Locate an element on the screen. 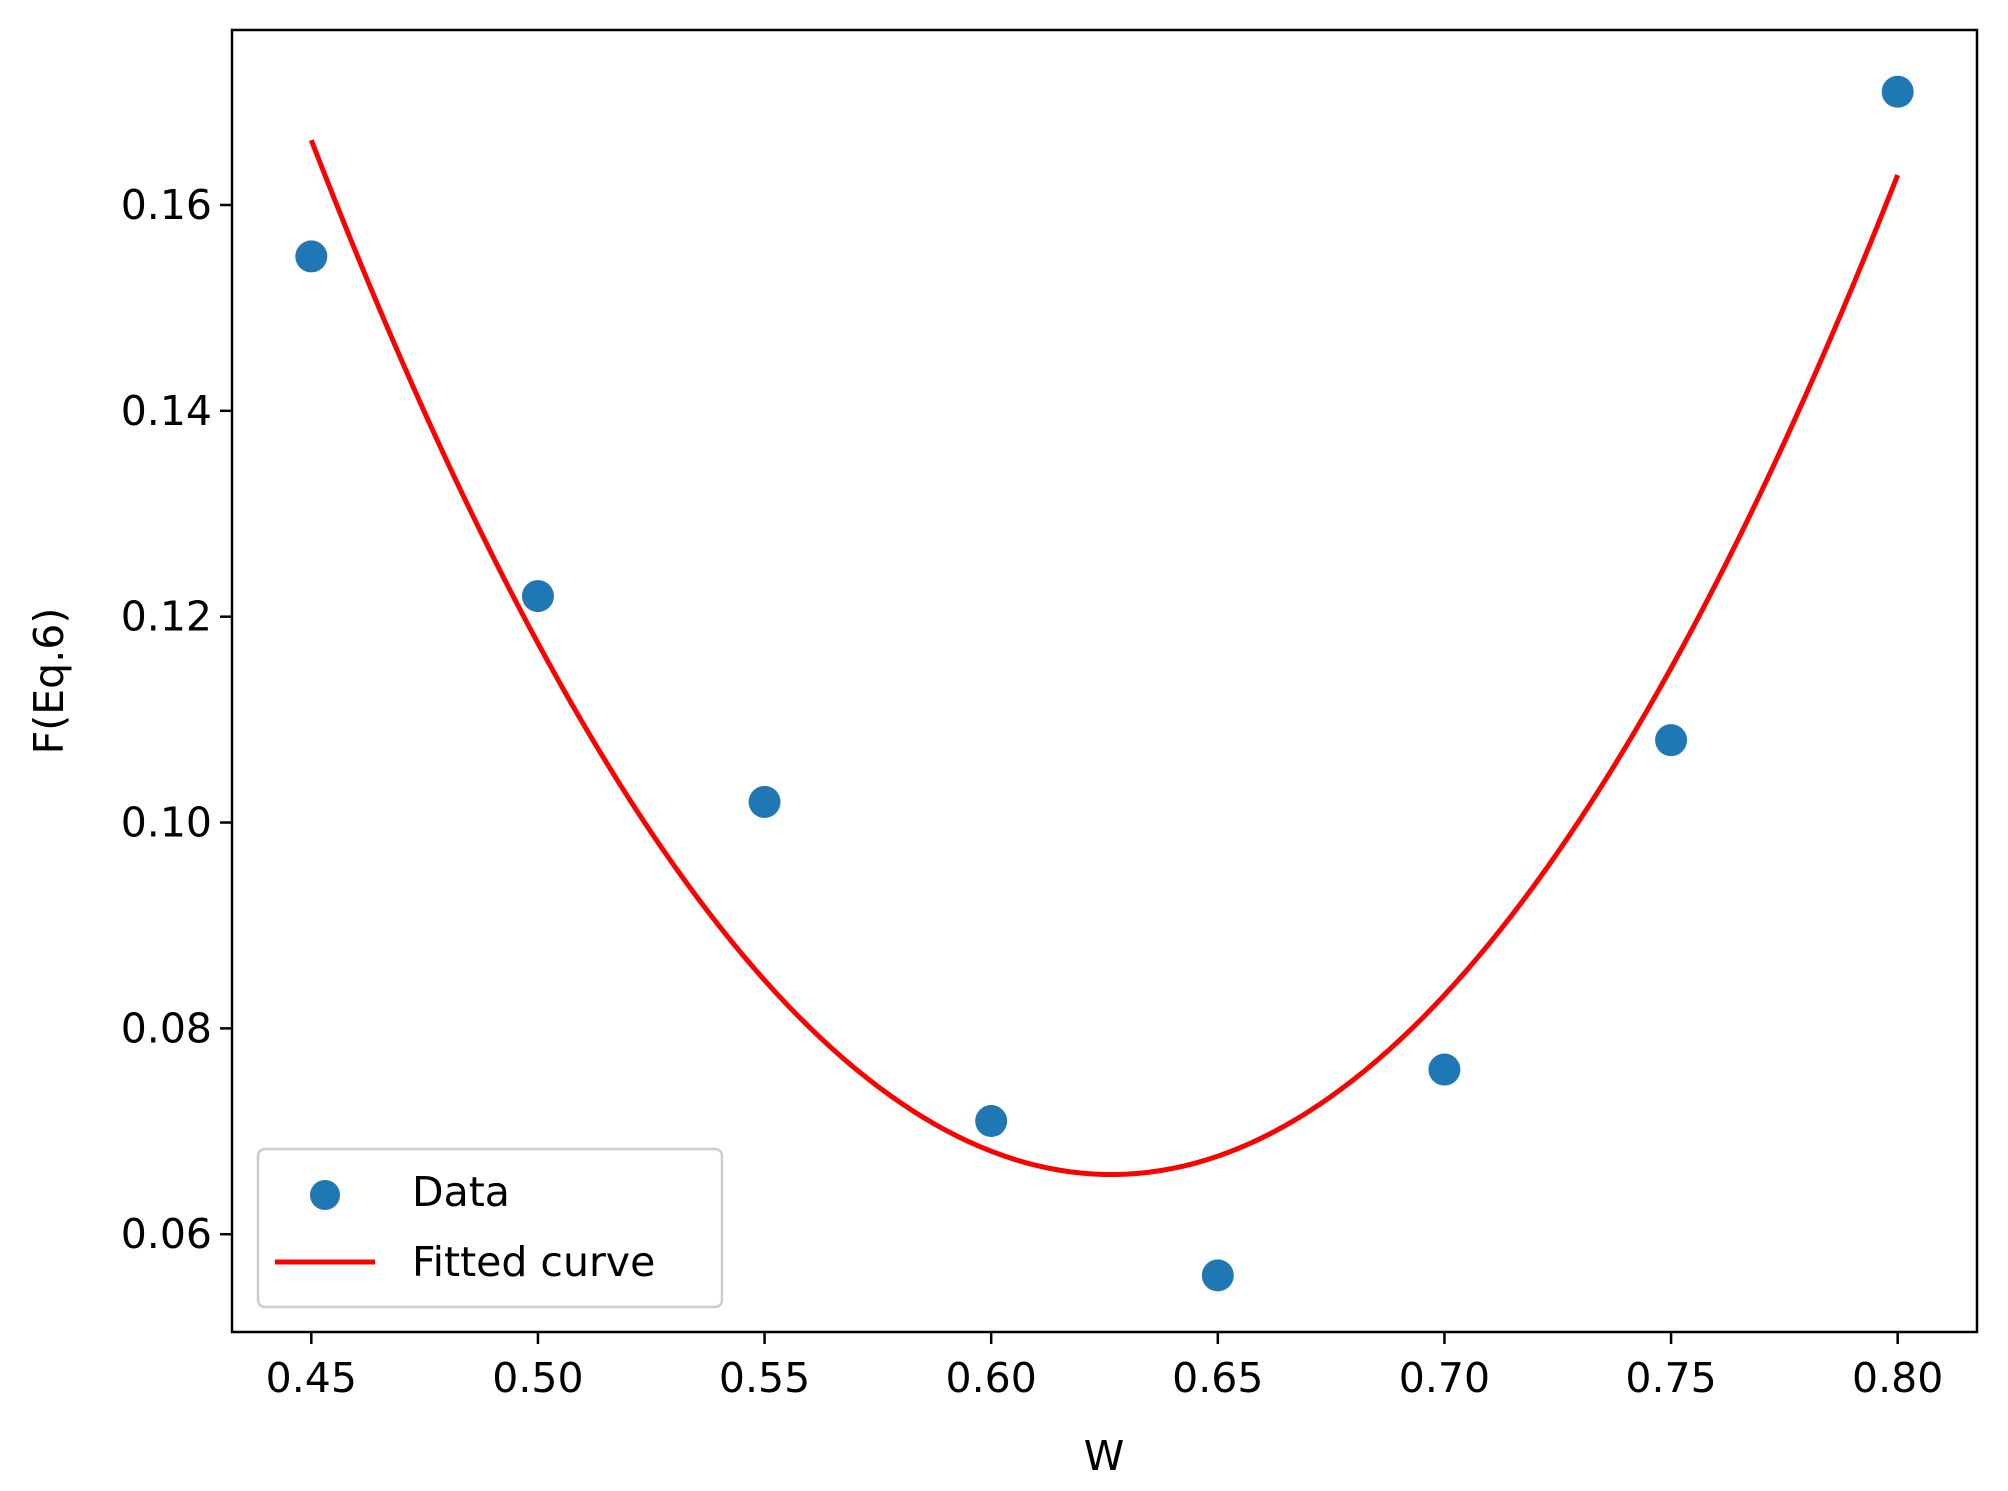 Image resolution: width=2008 pixels, height=1491 pixels. legend-label-data: Data is located at coordinates (461, 1192).